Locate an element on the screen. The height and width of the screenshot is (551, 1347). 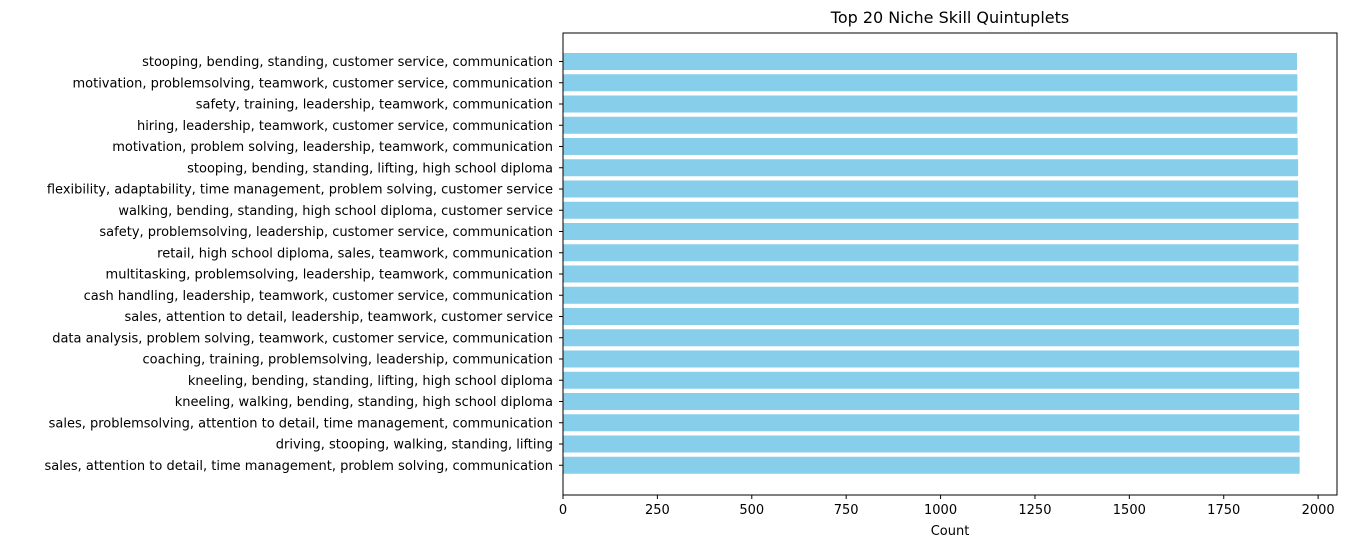
x-axis-label: Count is located at coordinates (950, 531).